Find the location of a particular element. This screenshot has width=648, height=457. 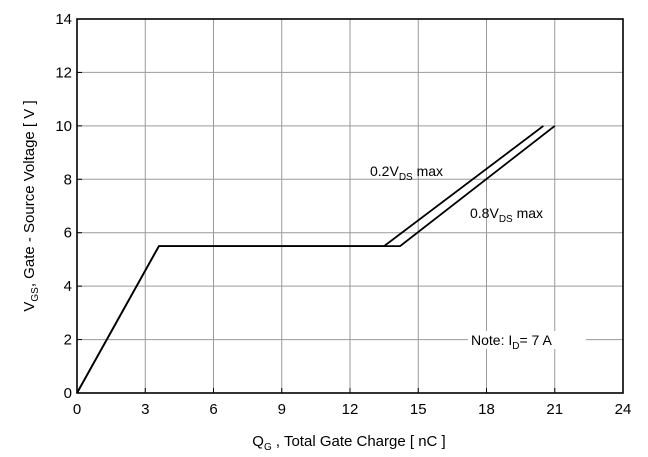

y-tick-label: 8 is located at coordinates (68, 179).